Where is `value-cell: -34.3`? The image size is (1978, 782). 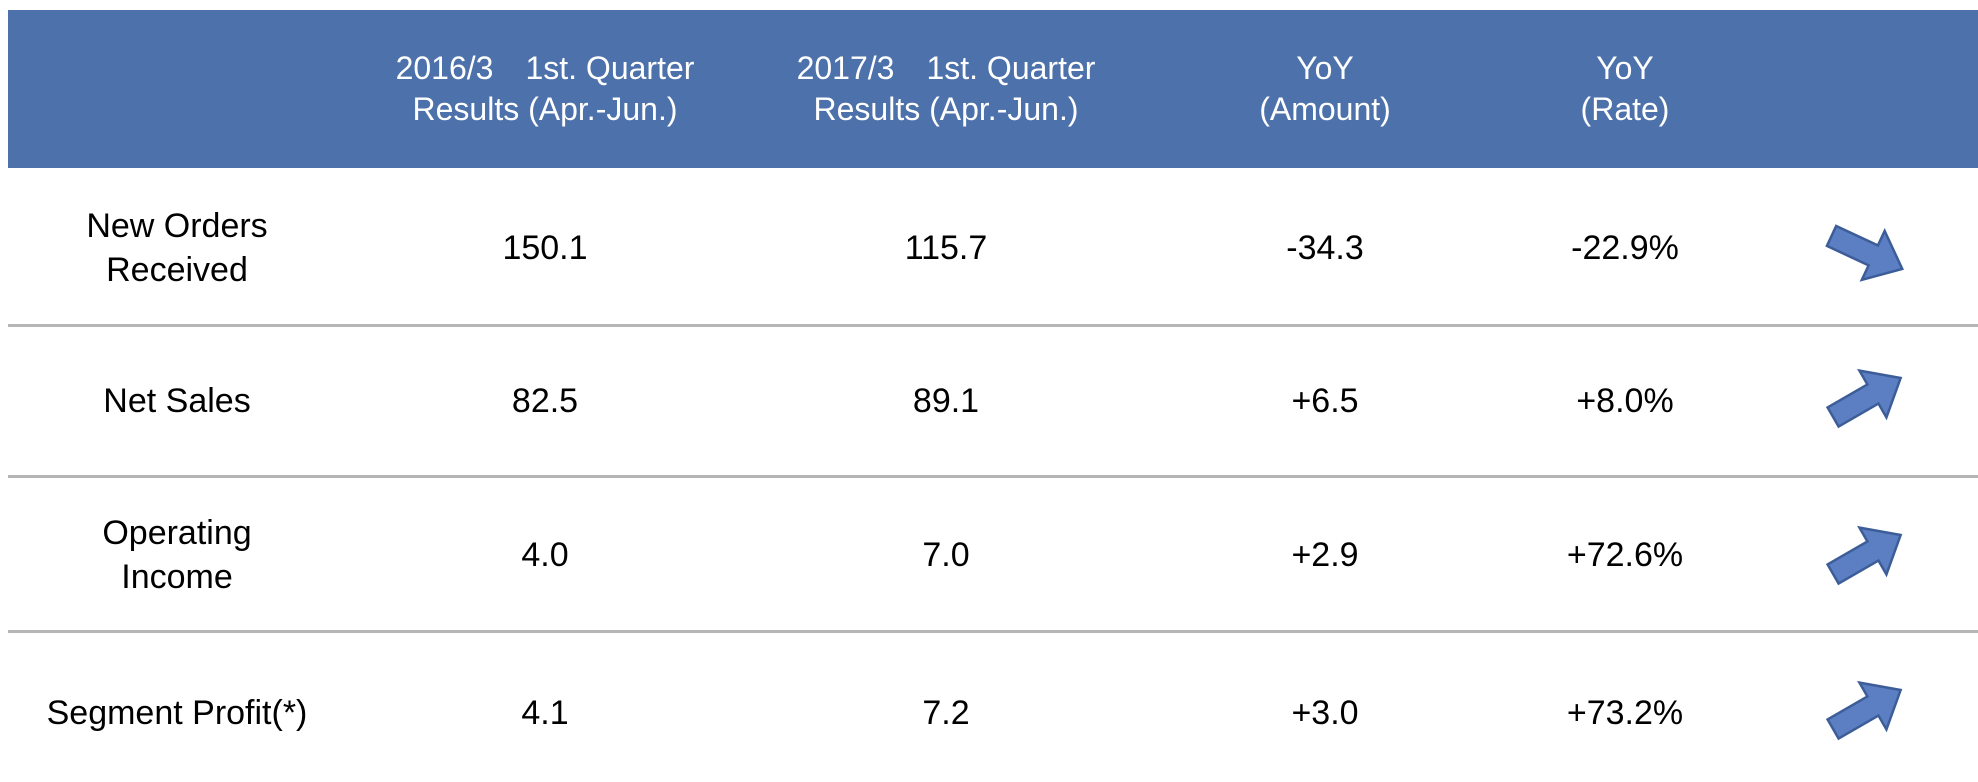
value-cell: -34.3 is located at coordinates (1325, 248).